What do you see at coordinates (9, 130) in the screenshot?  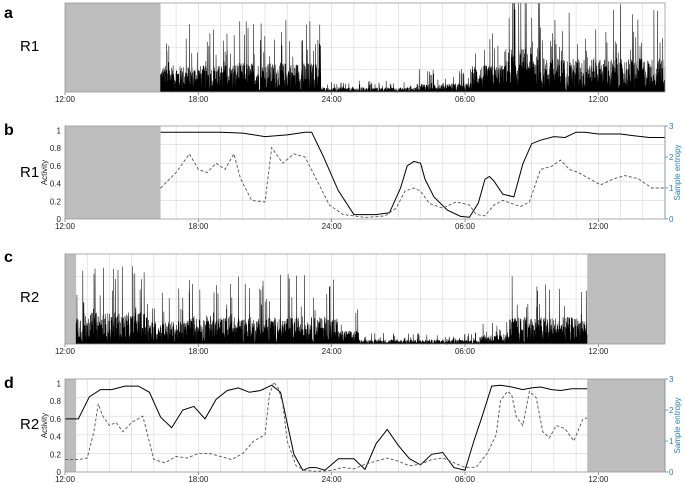 I see `panel-letter: b` at bounding box center [9, 130].